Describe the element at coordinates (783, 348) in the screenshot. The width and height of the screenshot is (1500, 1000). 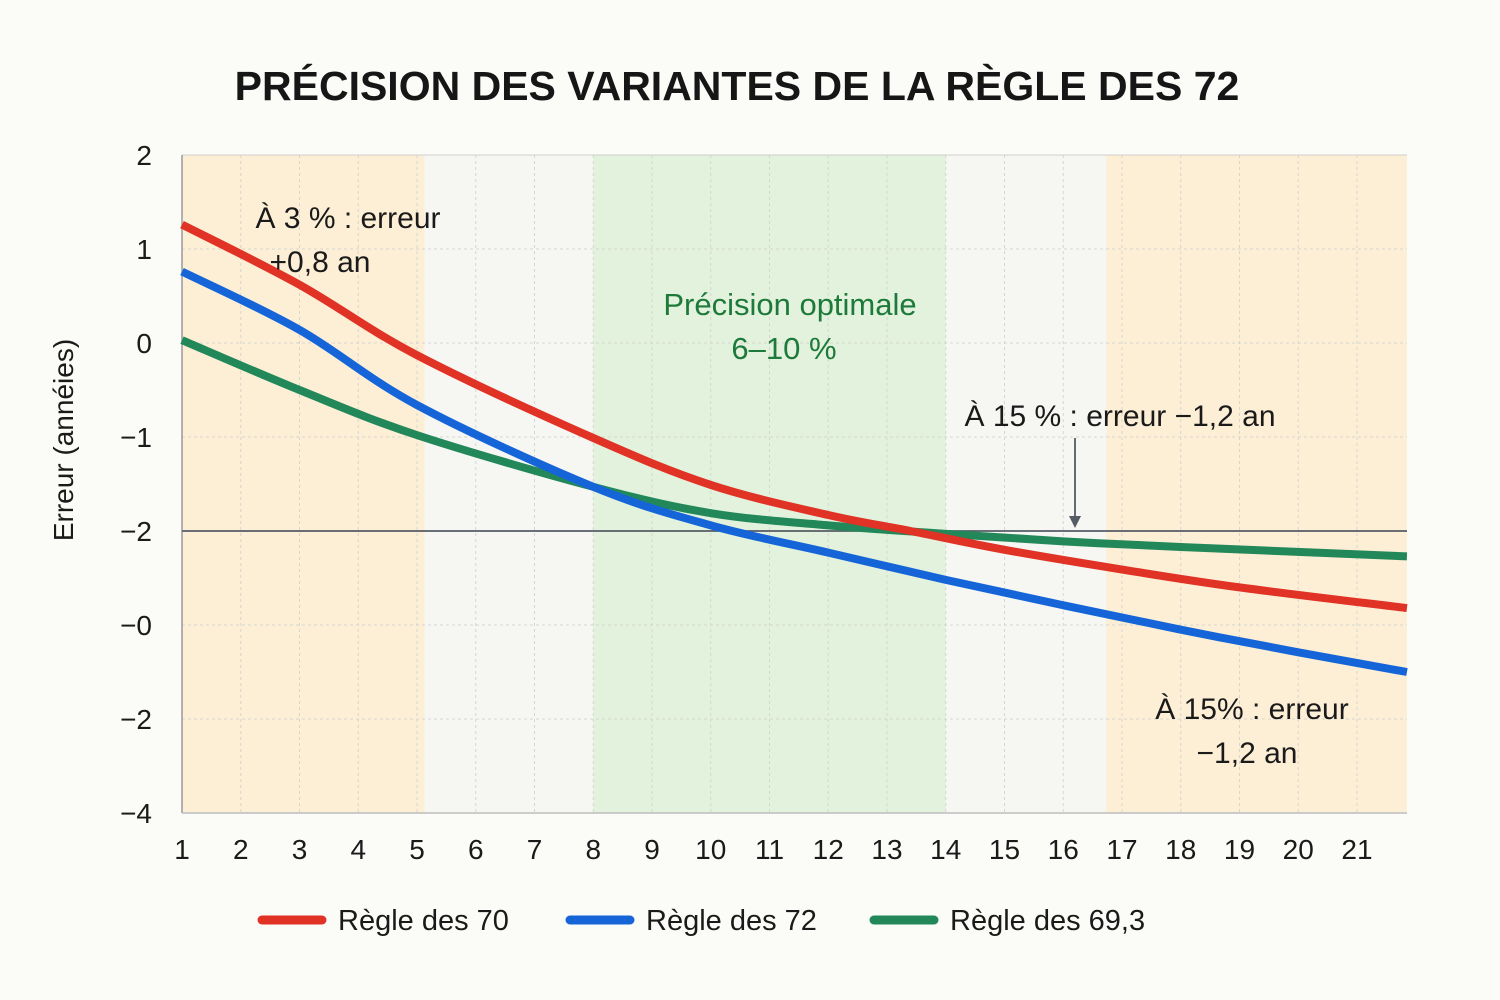
I see `annotation-optimal-2: 6–10 %` at that location.